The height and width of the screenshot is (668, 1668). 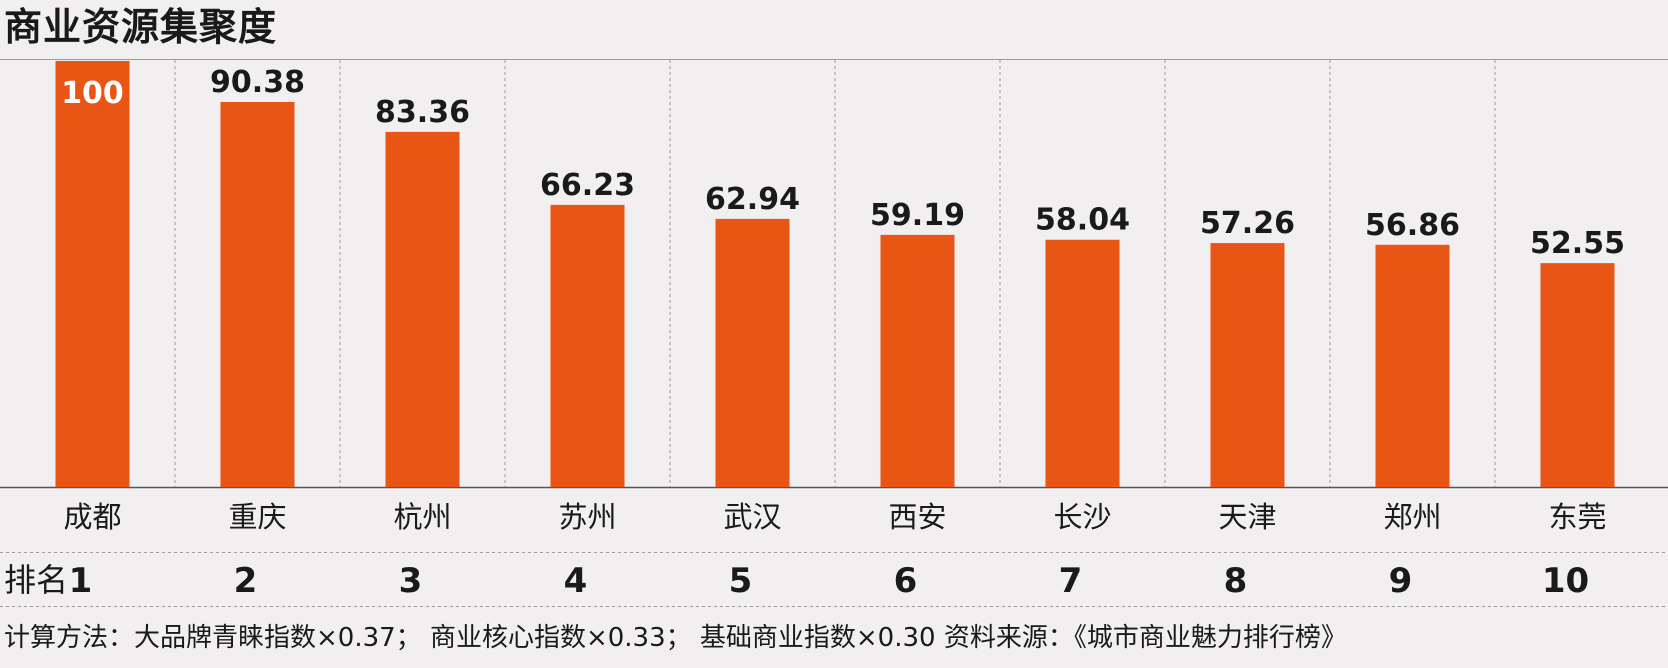 I want to click on rank-number: 4, so click(x=576, y=581).